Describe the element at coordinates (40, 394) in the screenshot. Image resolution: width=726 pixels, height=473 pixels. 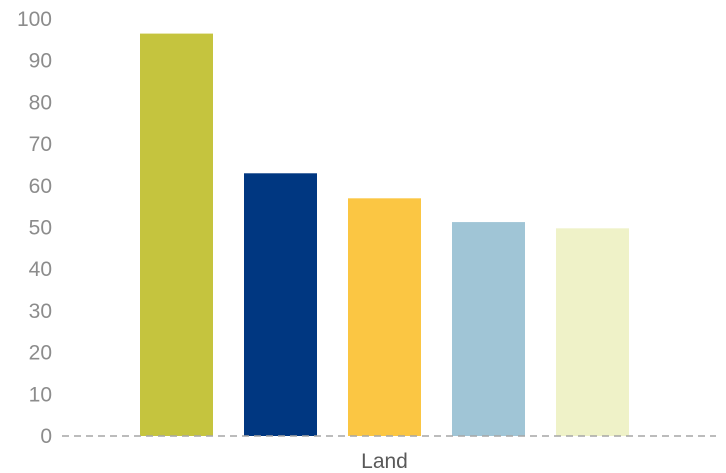
I see `y-tick-label: 10` at that location.